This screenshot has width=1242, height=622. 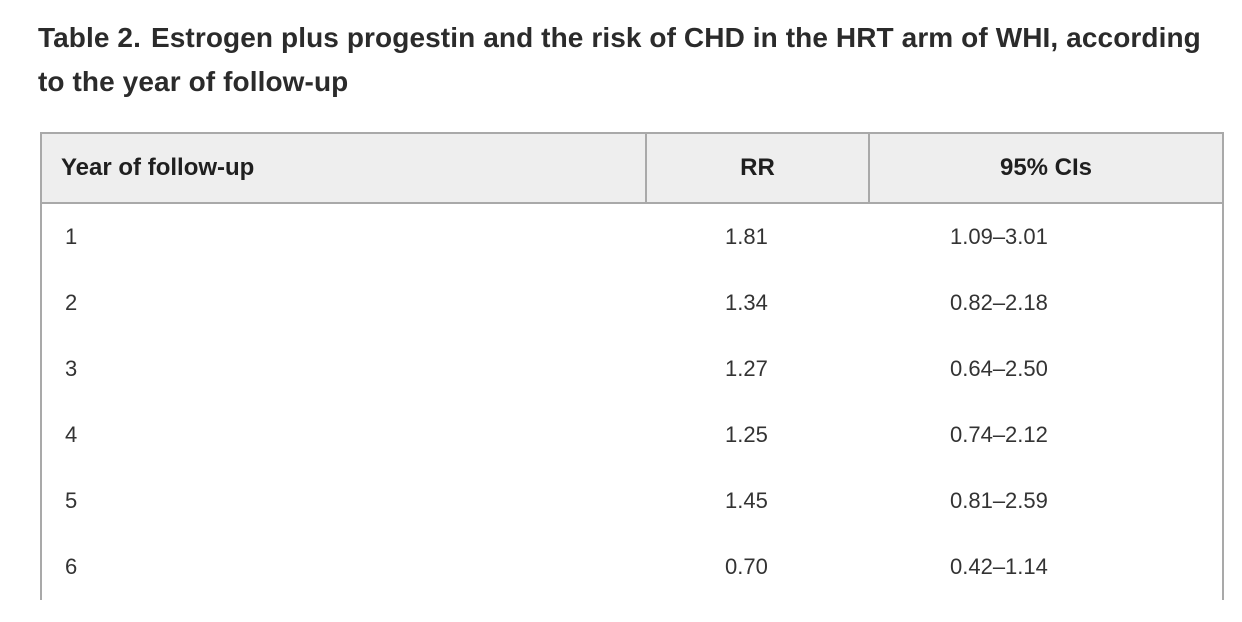 What do you see at coordinates (746, 566) in the screenshot?
I see `cell-rr: 0.70` at bounding box center [746, 566].